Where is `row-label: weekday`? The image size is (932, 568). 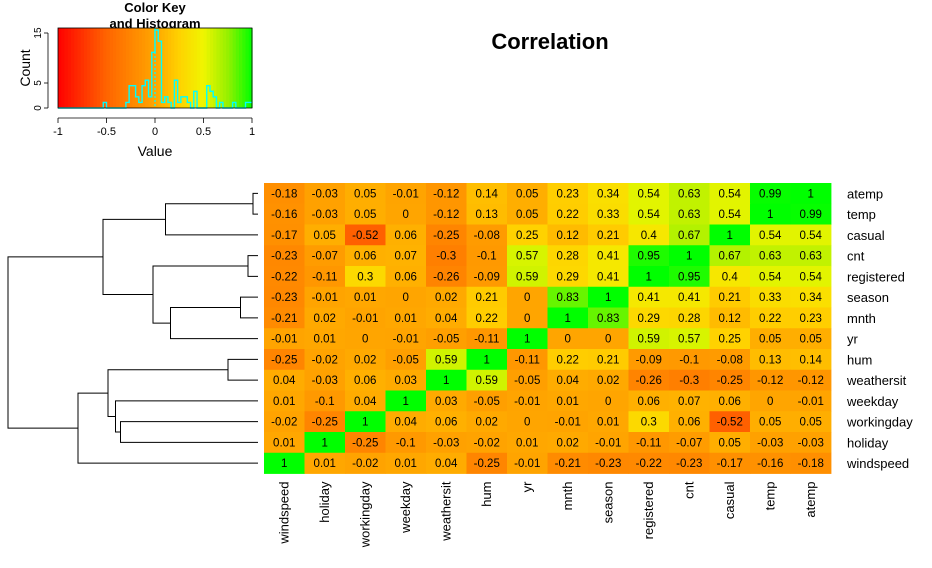 row-label: weekday is located at coordinates (872, 401).